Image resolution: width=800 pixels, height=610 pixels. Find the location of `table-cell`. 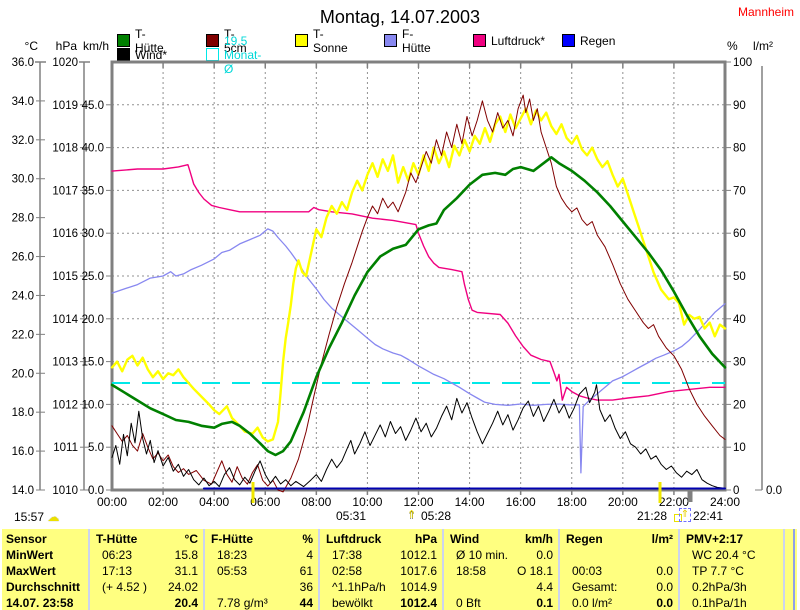

table-cell is located at coordinates (618, 555).